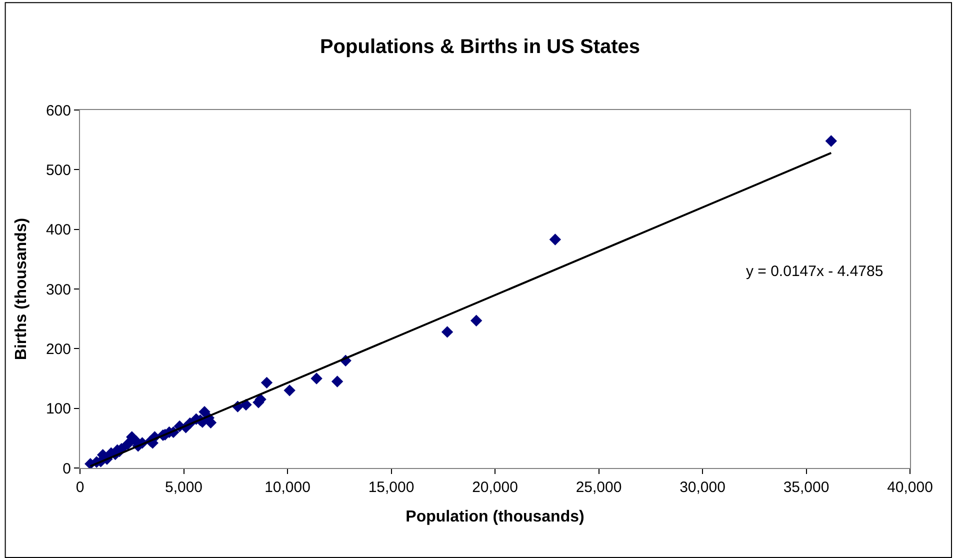 The height and width of the screenshot is (558, 960). Describe the element at coordinates (58, 170) in the screenshot. I see `y-tick-label: 500` at that location.